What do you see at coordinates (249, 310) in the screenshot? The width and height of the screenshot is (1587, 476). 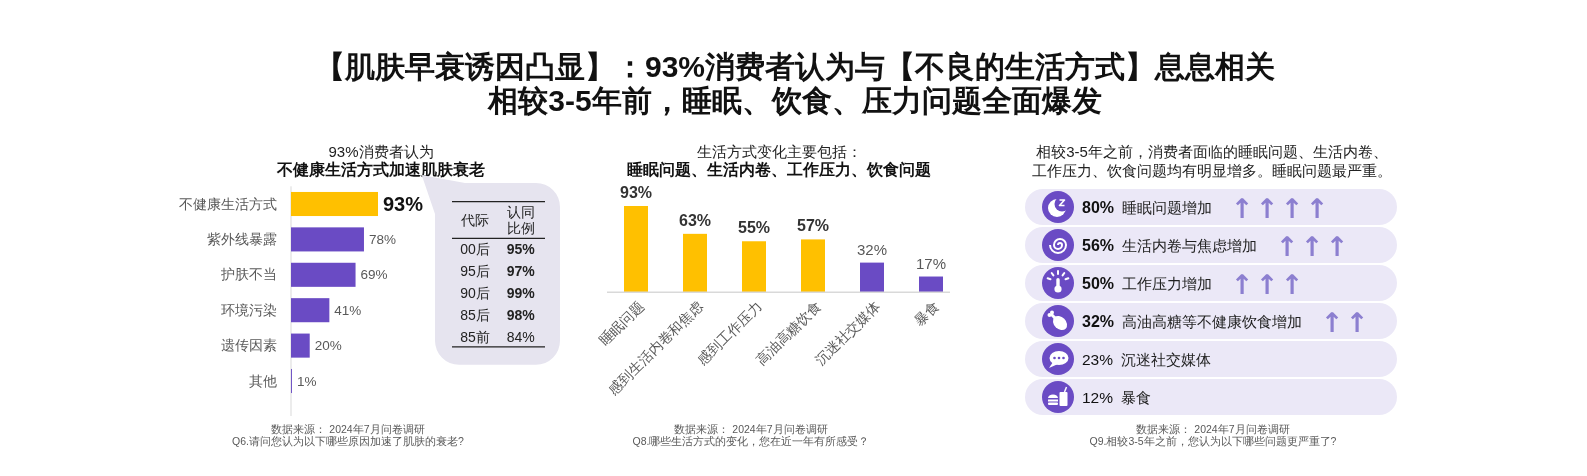 I see `y-tick-label: 环境污染` at bounding box center [249, 310].